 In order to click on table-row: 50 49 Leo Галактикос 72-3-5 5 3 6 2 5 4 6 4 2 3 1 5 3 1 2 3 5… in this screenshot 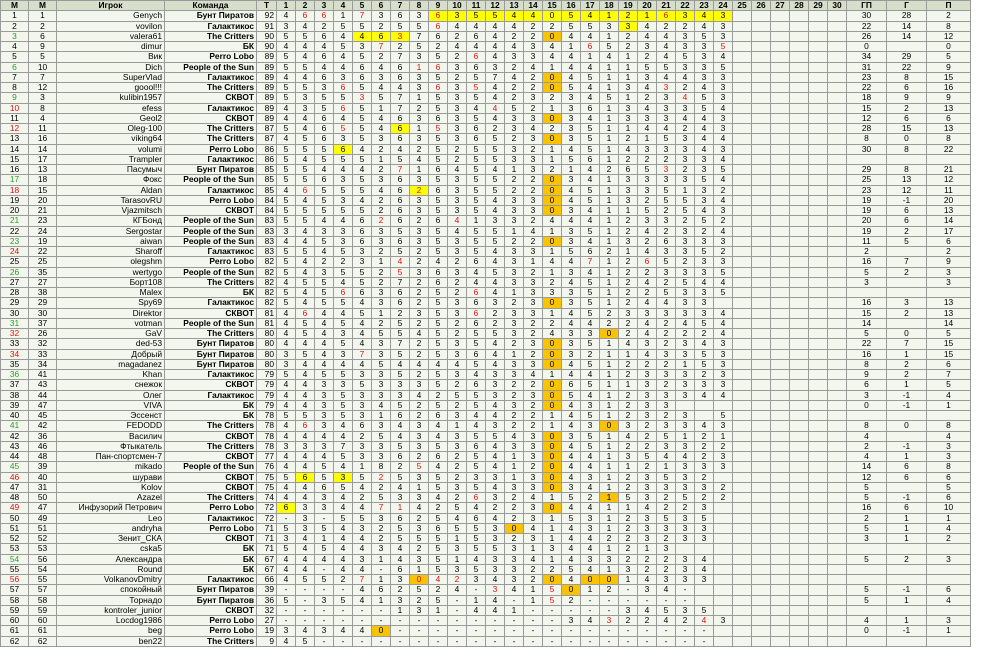, I will do `click(485, 518)`.